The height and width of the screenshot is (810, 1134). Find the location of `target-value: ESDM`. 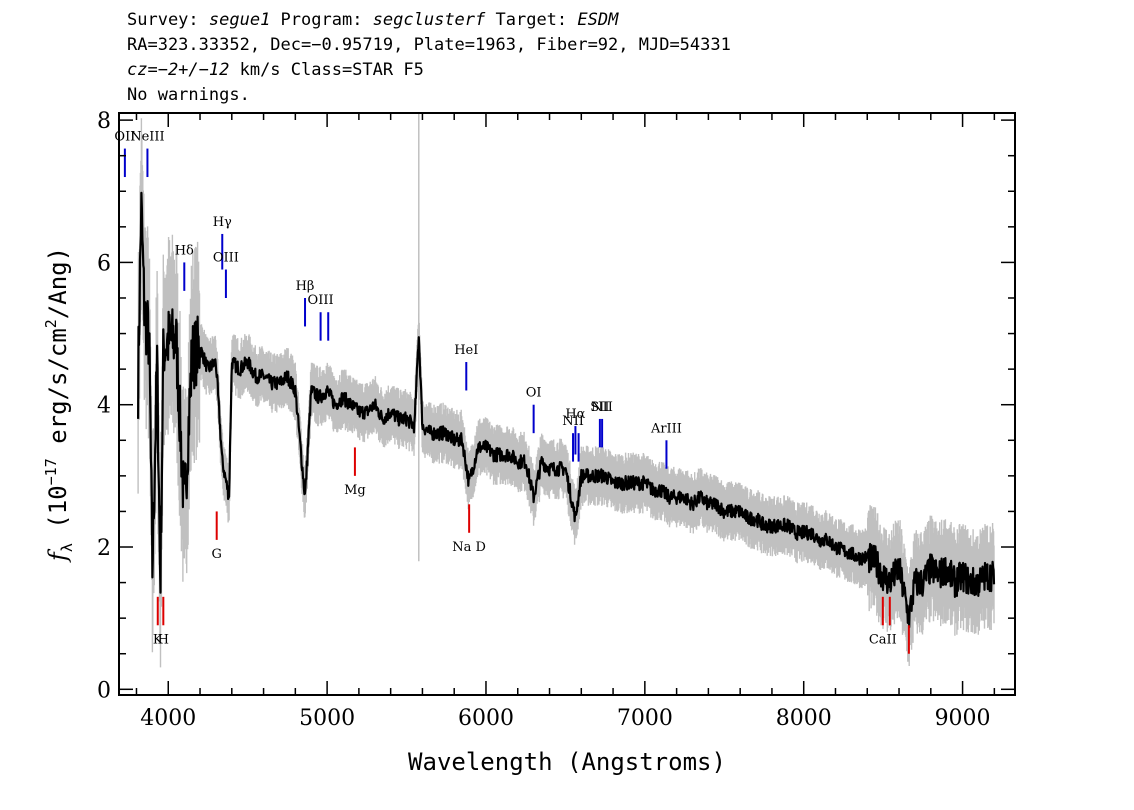

target-value: ESDM is located at coordinates (598, 20).